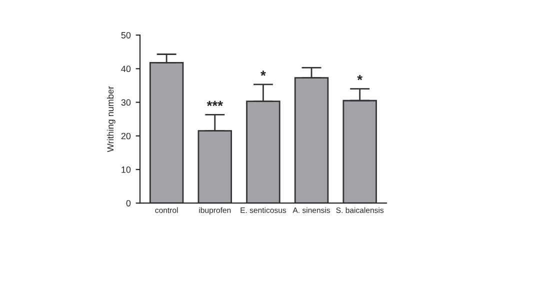 This screenshot has height=300, width=560. What do you see at coordinates (126, 136) in the screenshot?
I see `y-tick-label: 20` at bounding box center [126, 136].